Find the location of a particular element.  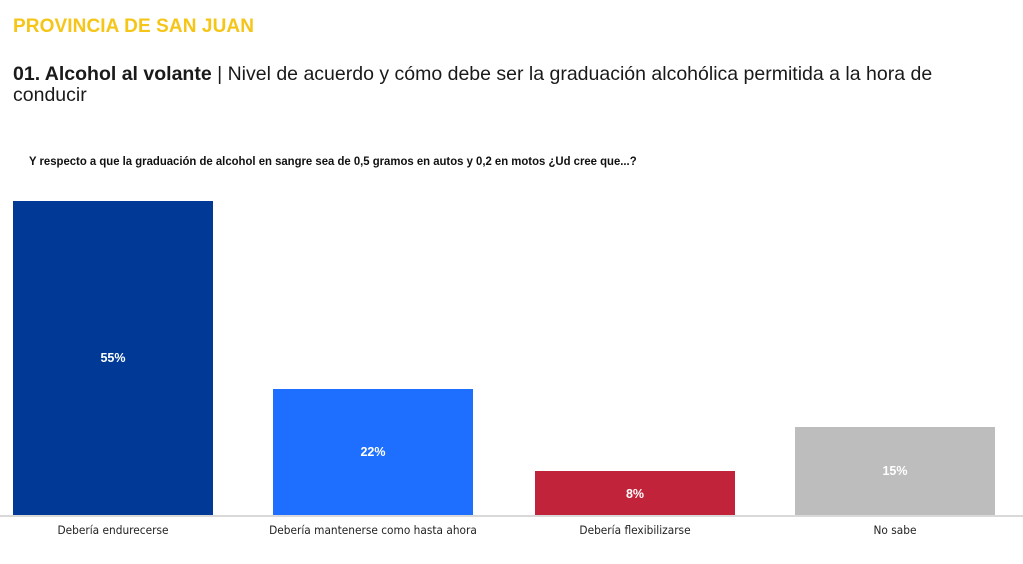

bar-mantenerse: 22% is located at coordinates (373, 452).